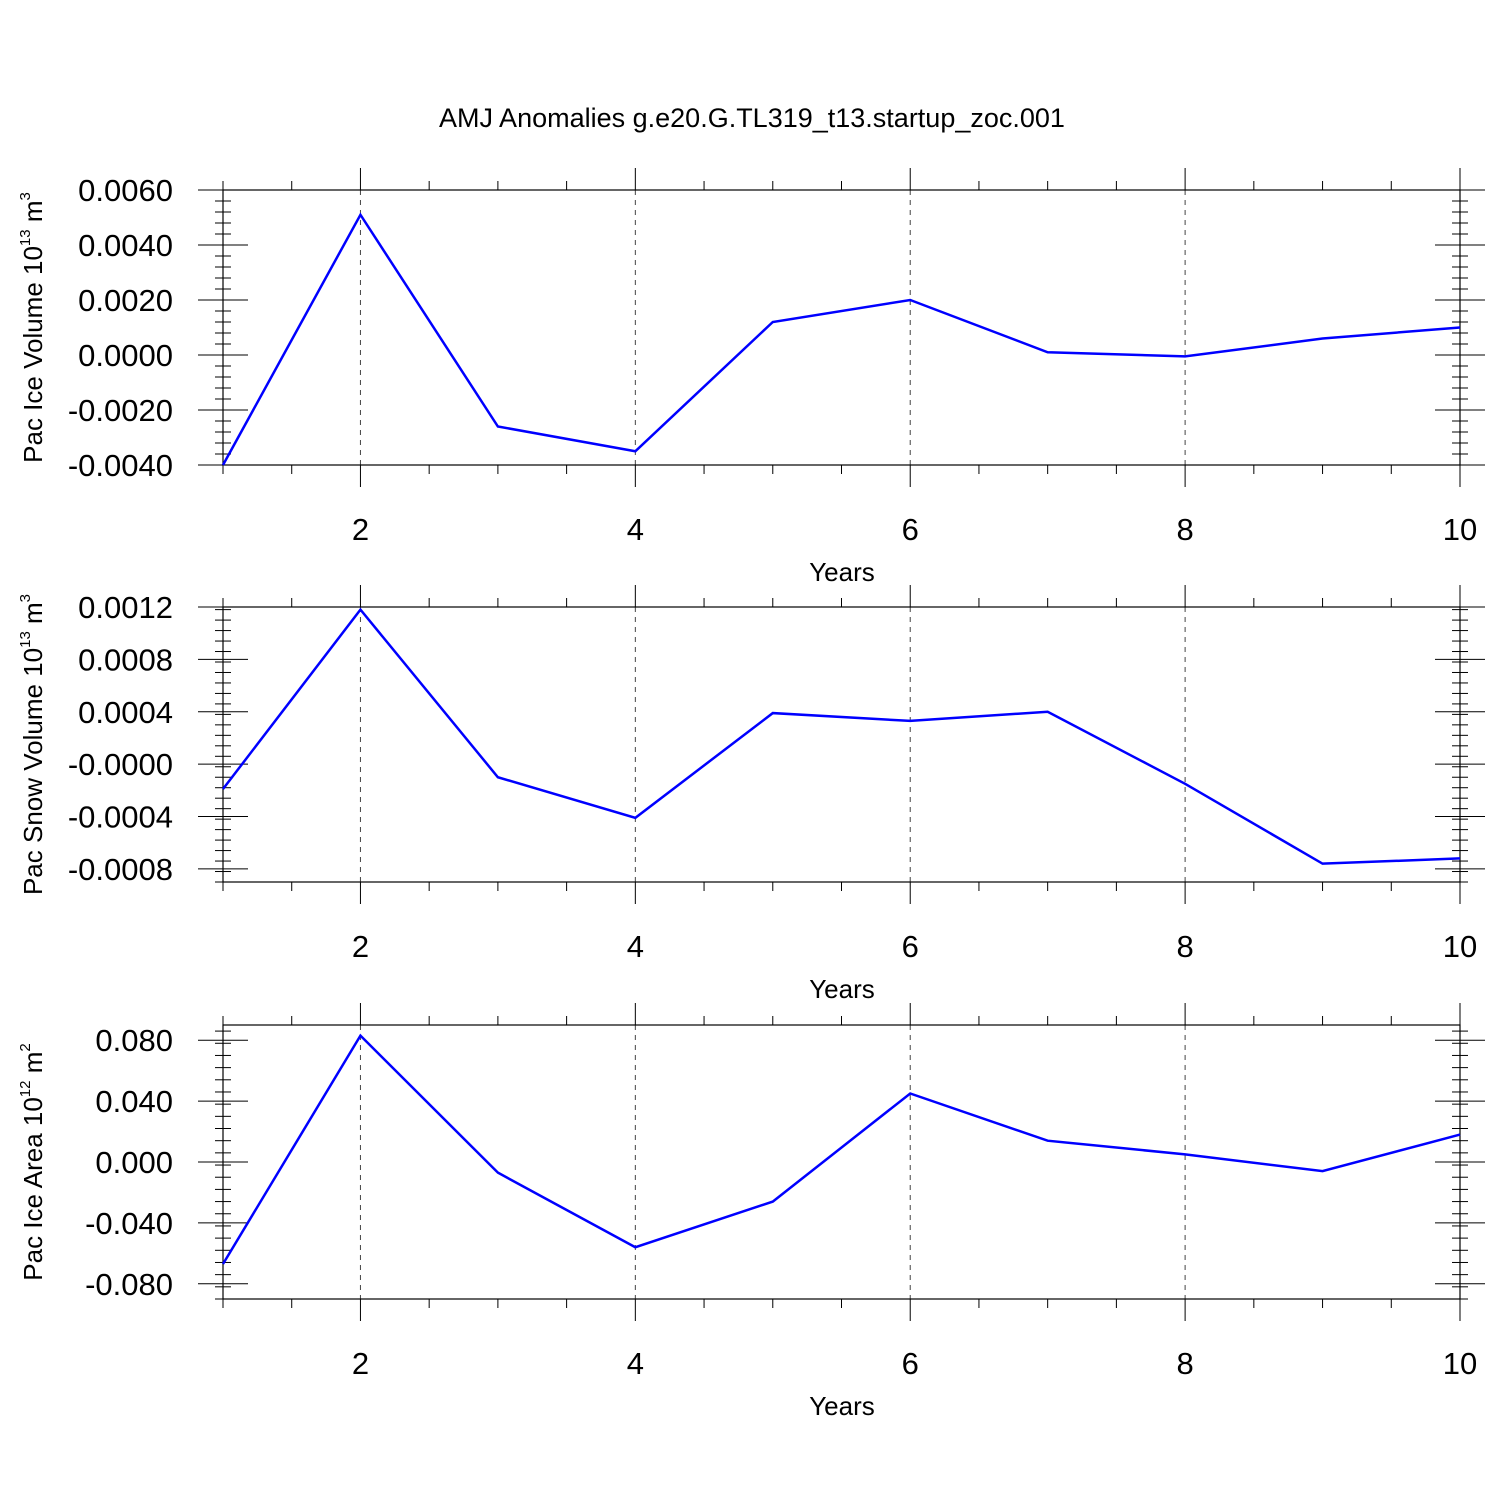  What do you see at coordinates (134, 1040) in the screenshot?
I see `y-tick-label: 0.080` at bounding box center [134, 1040].